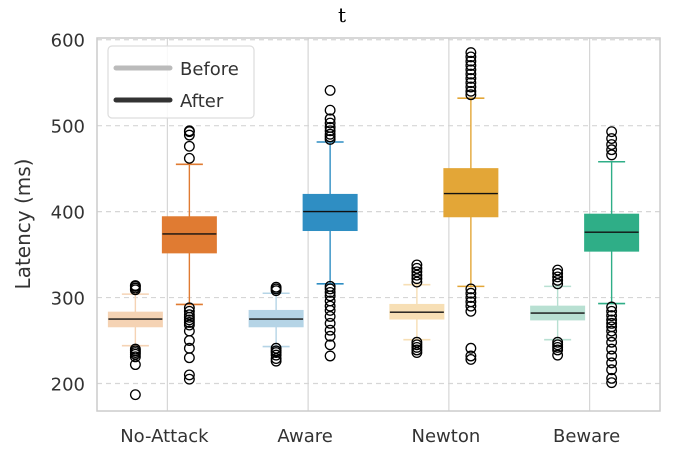 Image resolution: width=675 pixels, height=449 pixels. I want to click on y-tick-label: 400, so click(68, 213).